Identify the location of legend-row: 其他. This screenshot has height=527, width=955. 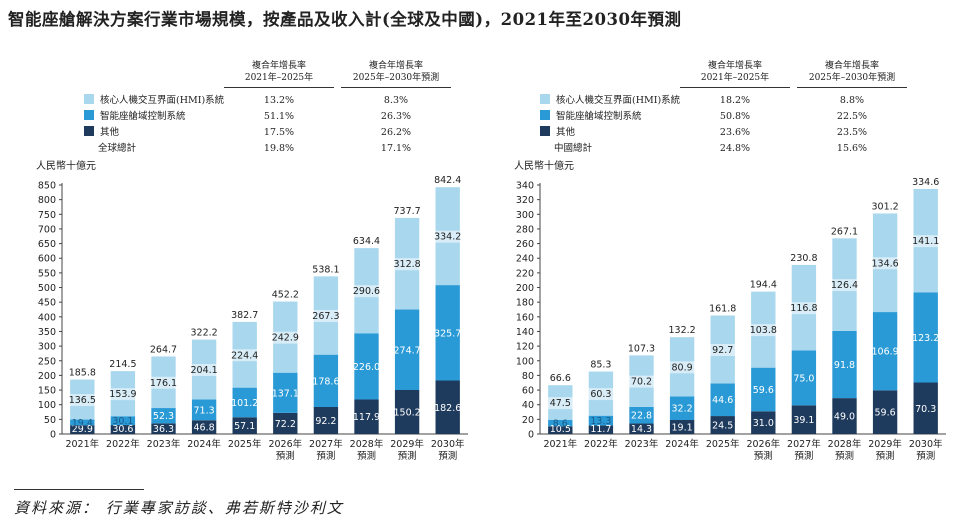
(557, 133).